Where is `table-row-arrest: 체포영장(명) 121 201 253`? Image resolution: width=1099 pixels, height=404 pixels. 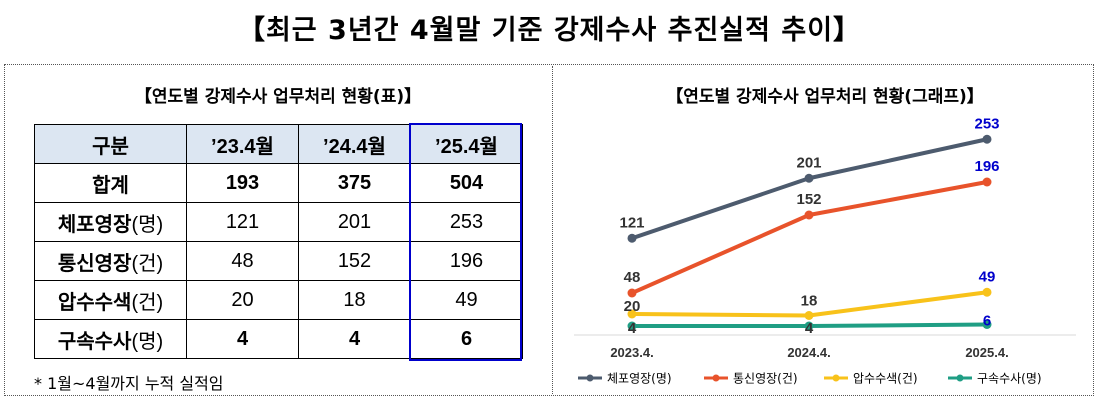 table-row-arrest: 체포영장(명) 121 201 253 is located at coordinates (278, 222).